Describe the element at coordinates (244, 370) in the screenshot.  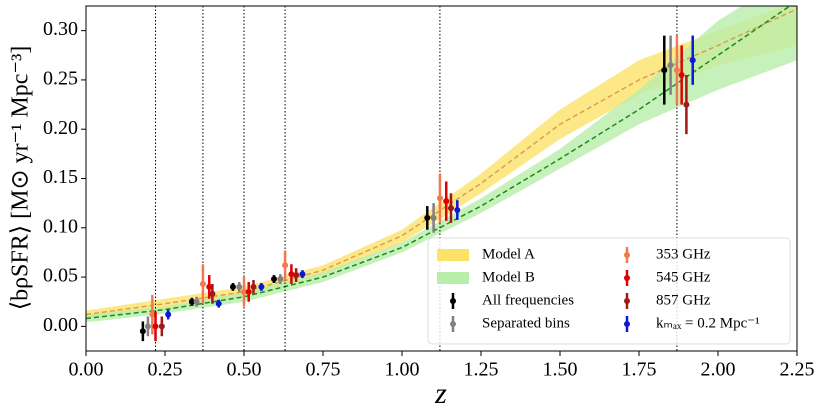
I see `x-tick-label: 0.50` at that location.